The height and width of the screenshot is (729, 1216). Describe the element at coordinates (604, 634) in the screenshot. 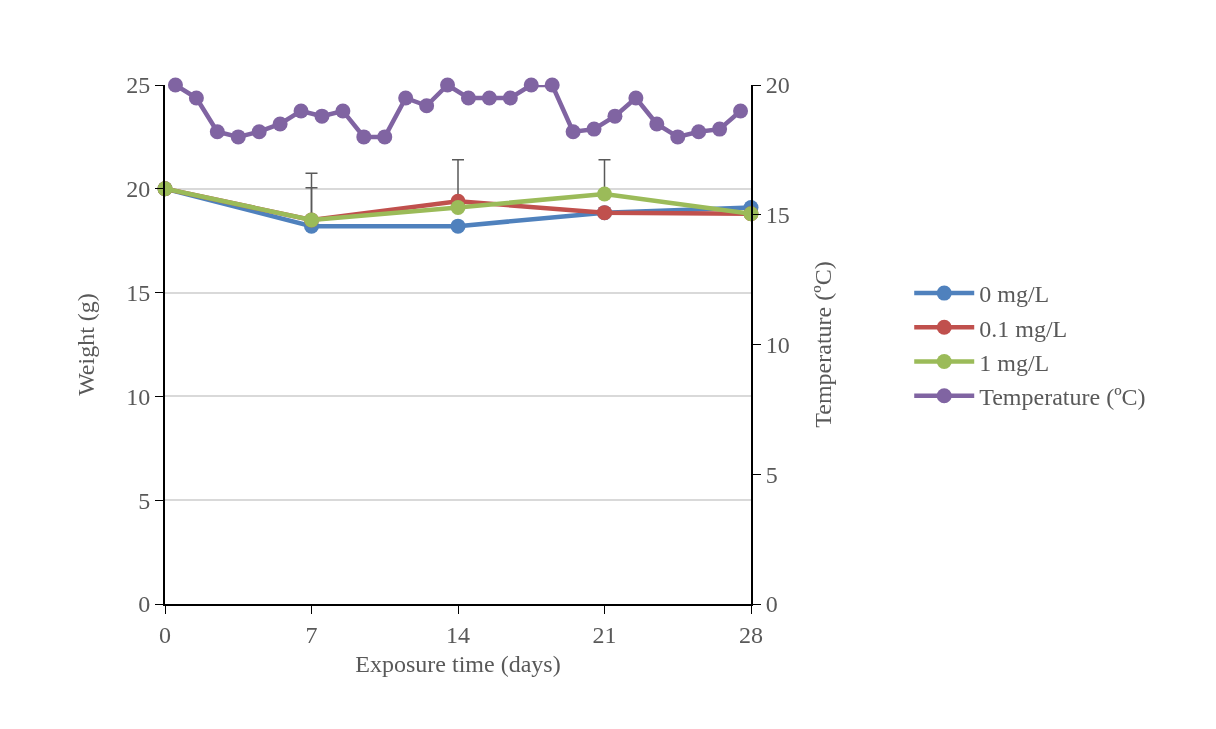

I see `x-tick-label: 21` at that location.